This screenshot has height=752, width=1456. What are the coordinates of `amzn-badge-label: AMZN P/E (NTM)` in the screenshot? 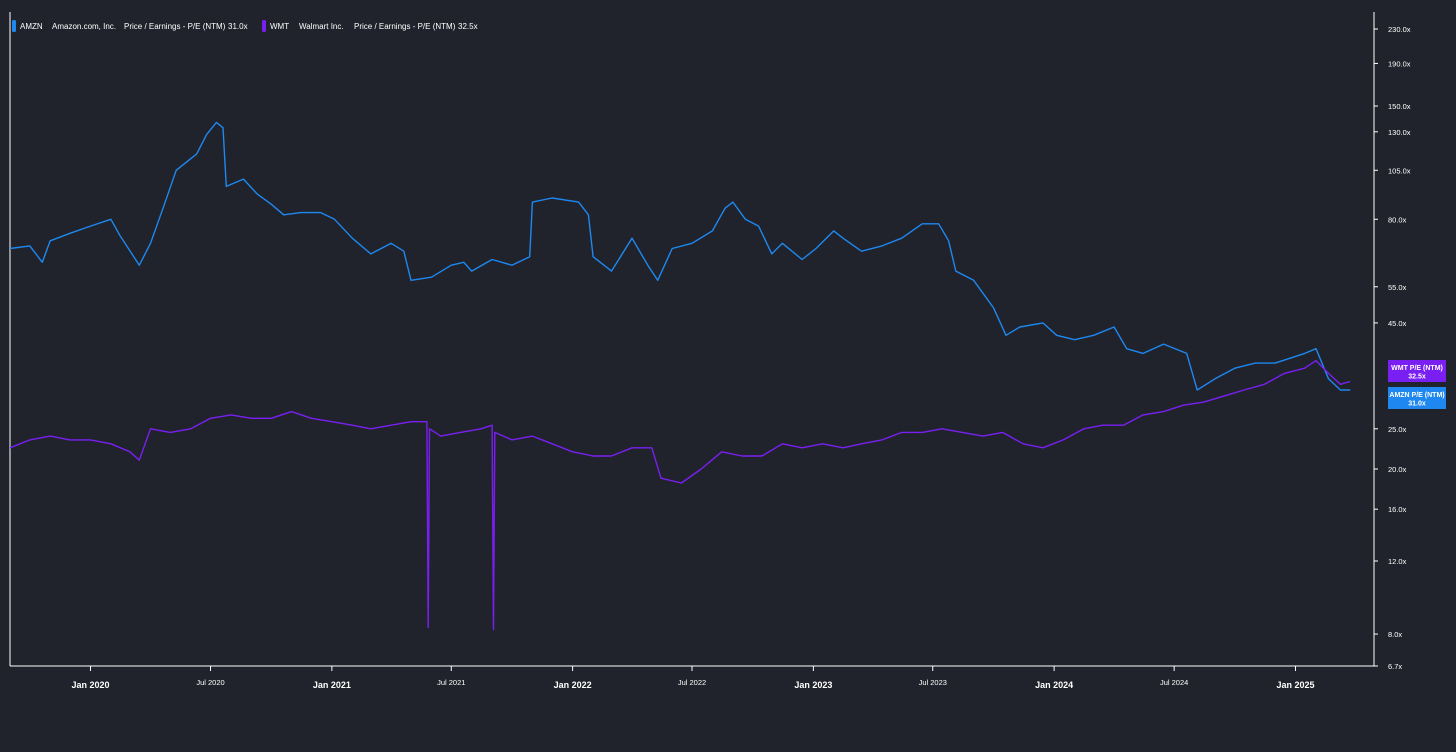 It's located at (1416, 395).